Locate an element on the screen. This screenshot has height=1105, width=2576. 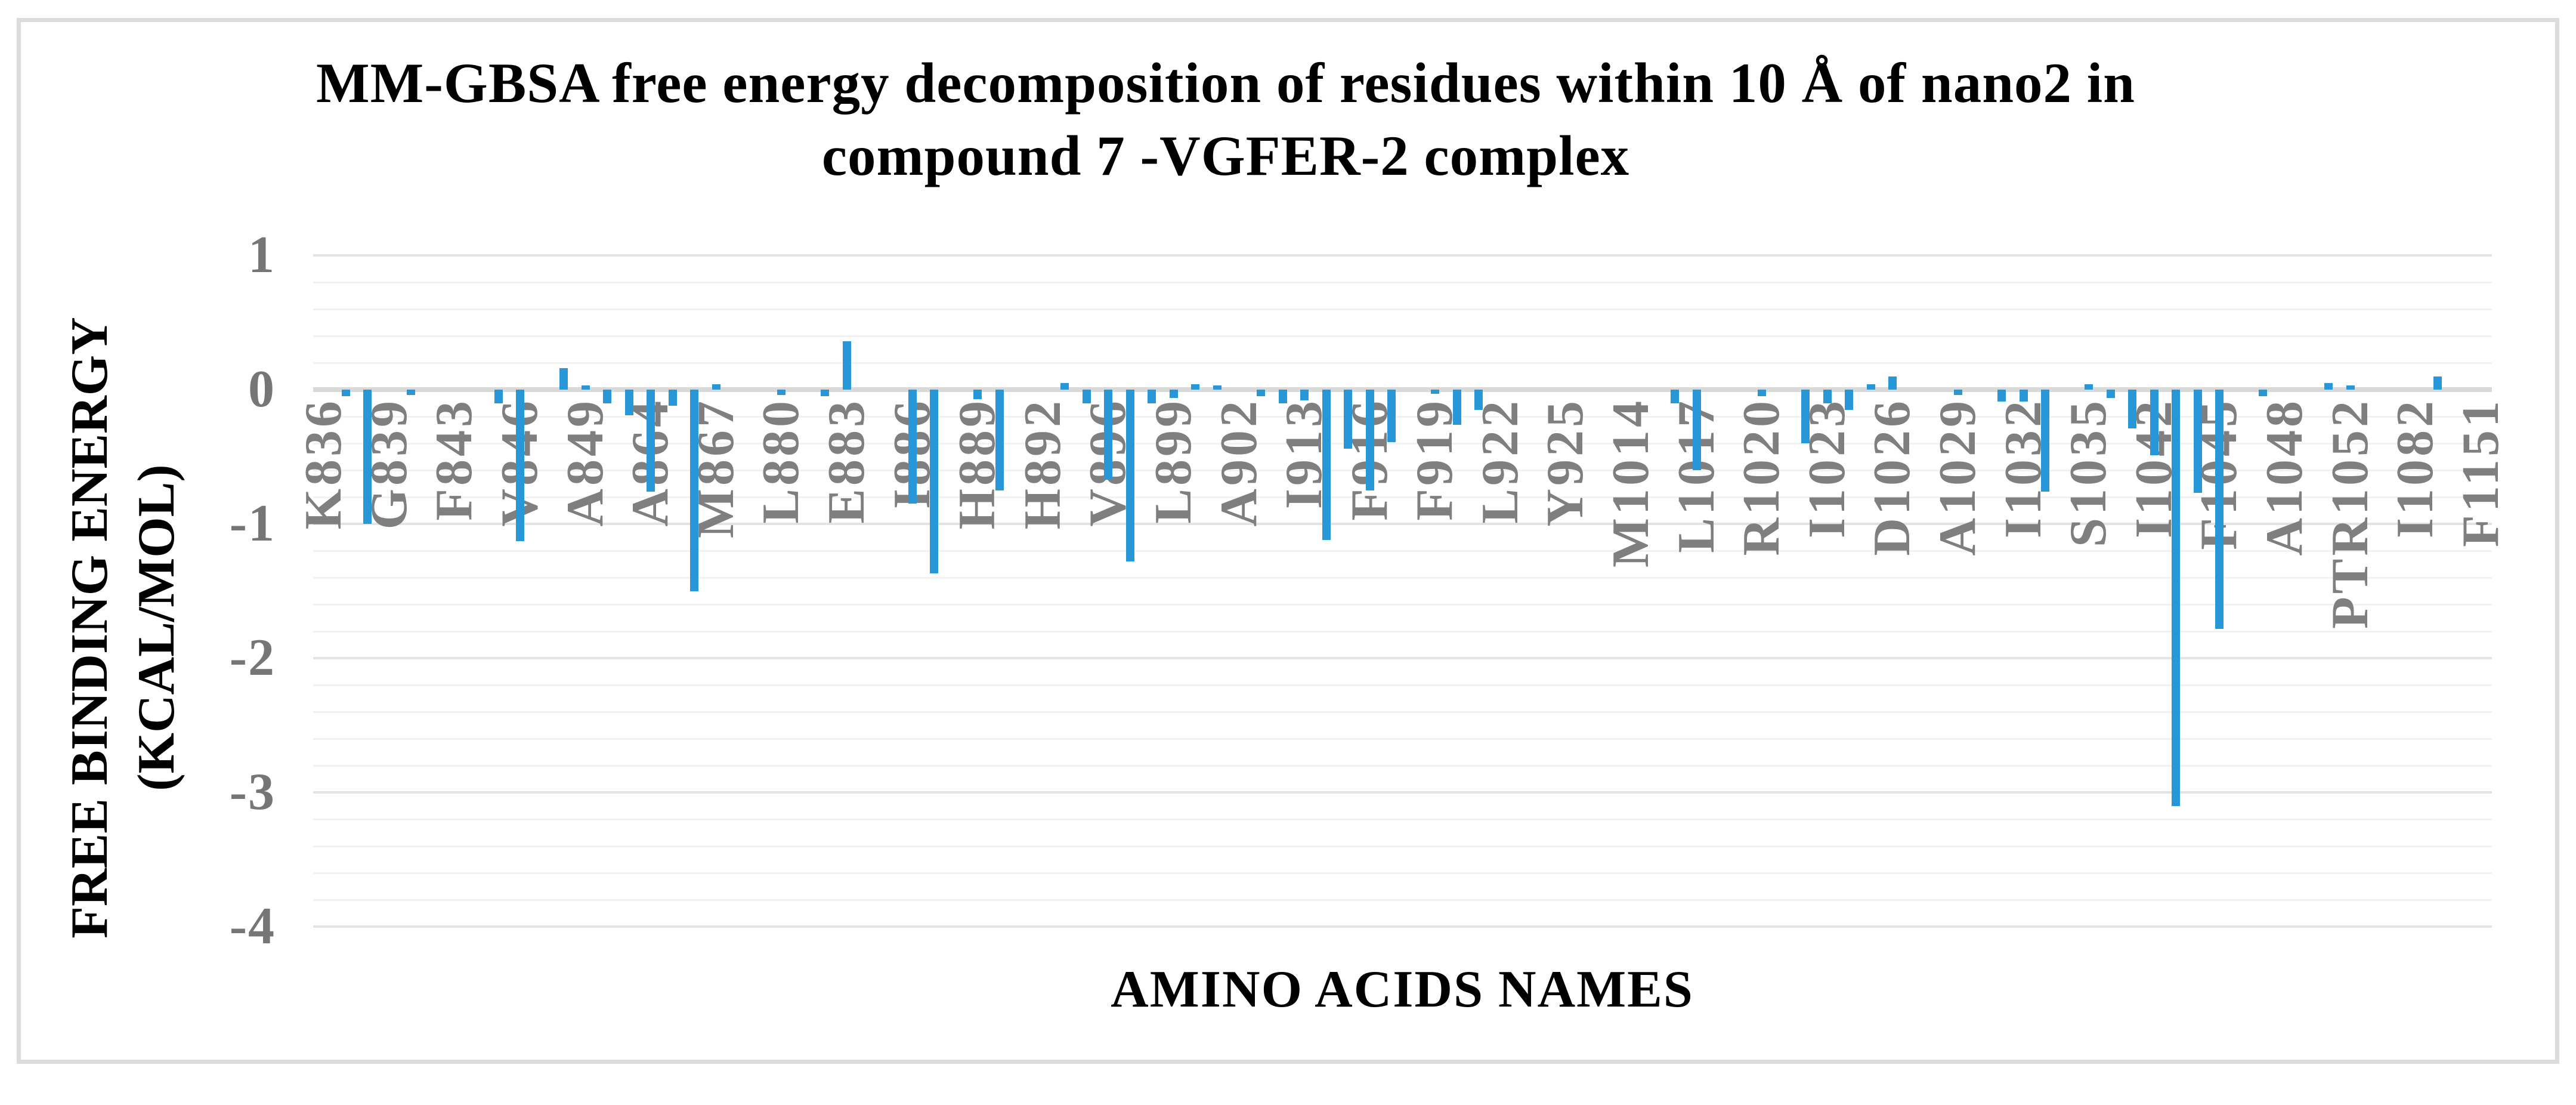
x-category-label: D1026 is located at coordinates (1892, 477).